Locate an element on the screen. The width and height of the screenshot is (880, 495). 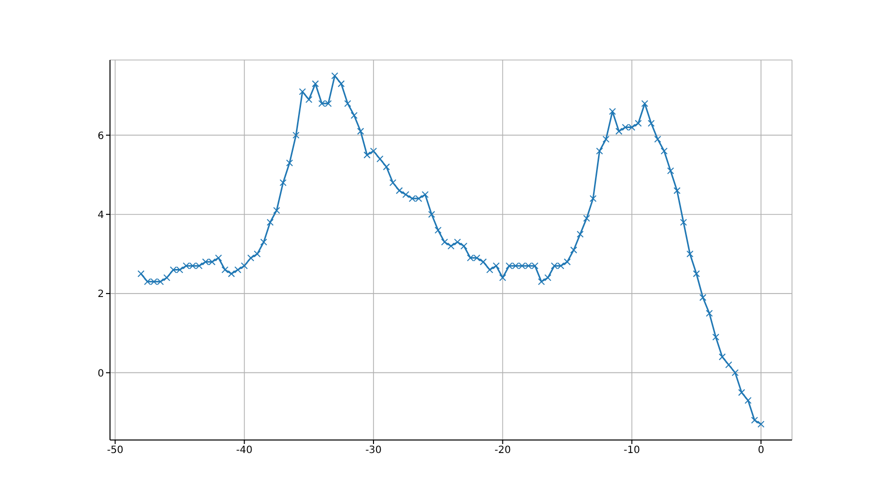
y-tick-label: 6 is located at coordinates (101, 136).